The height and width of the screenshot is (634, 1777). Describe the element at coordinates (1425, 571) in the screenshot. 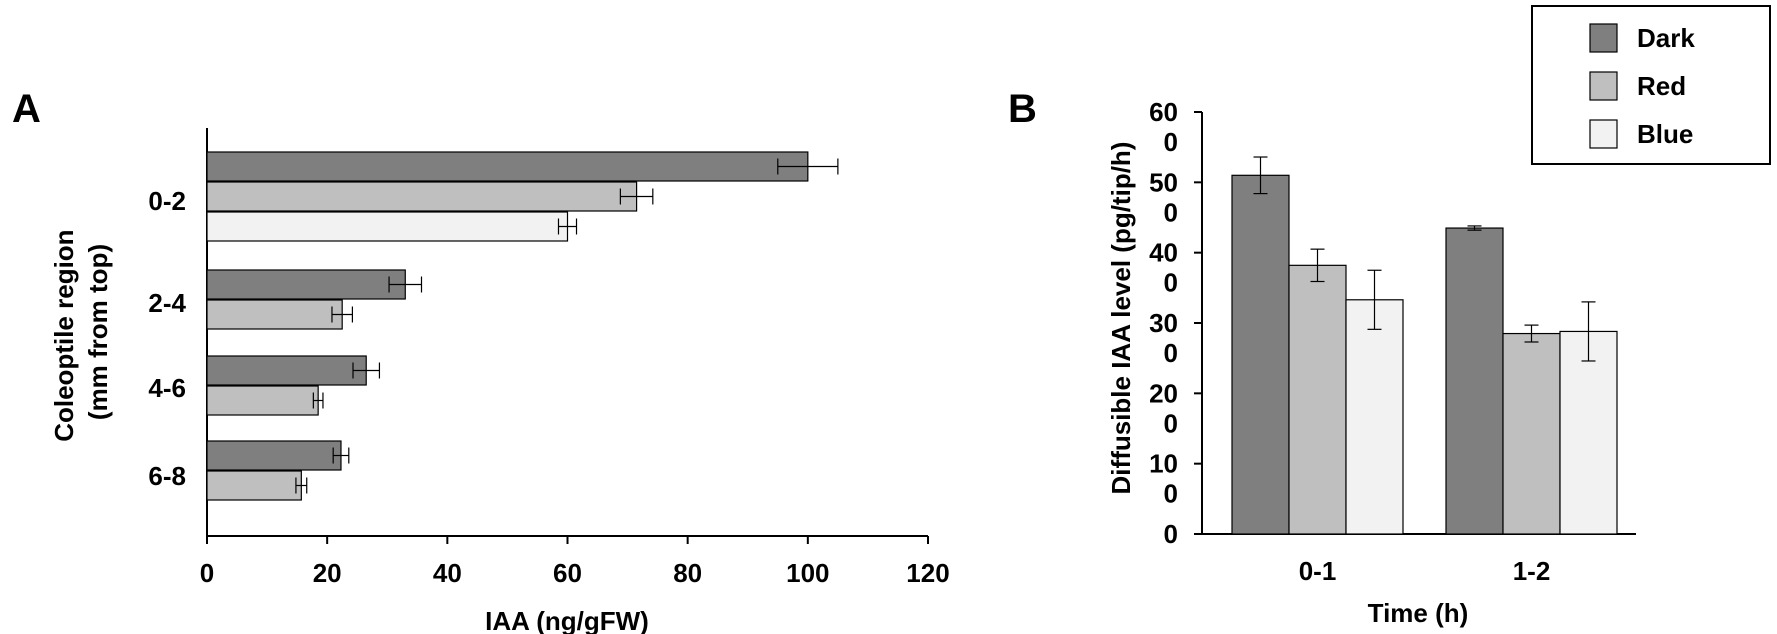

I see `panel-b-category-labels: 0-1 1-2` at that location.